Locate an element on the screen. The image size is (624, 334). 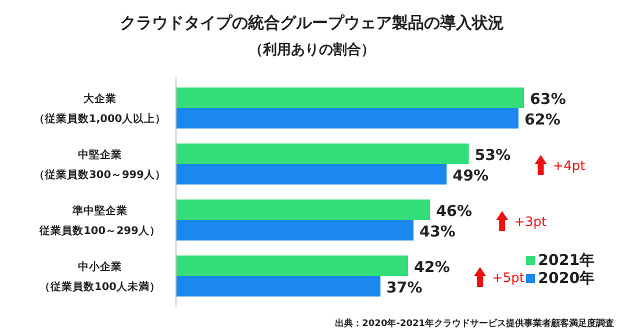
legend-label: 2020年 is located at coordinates (566, 278).